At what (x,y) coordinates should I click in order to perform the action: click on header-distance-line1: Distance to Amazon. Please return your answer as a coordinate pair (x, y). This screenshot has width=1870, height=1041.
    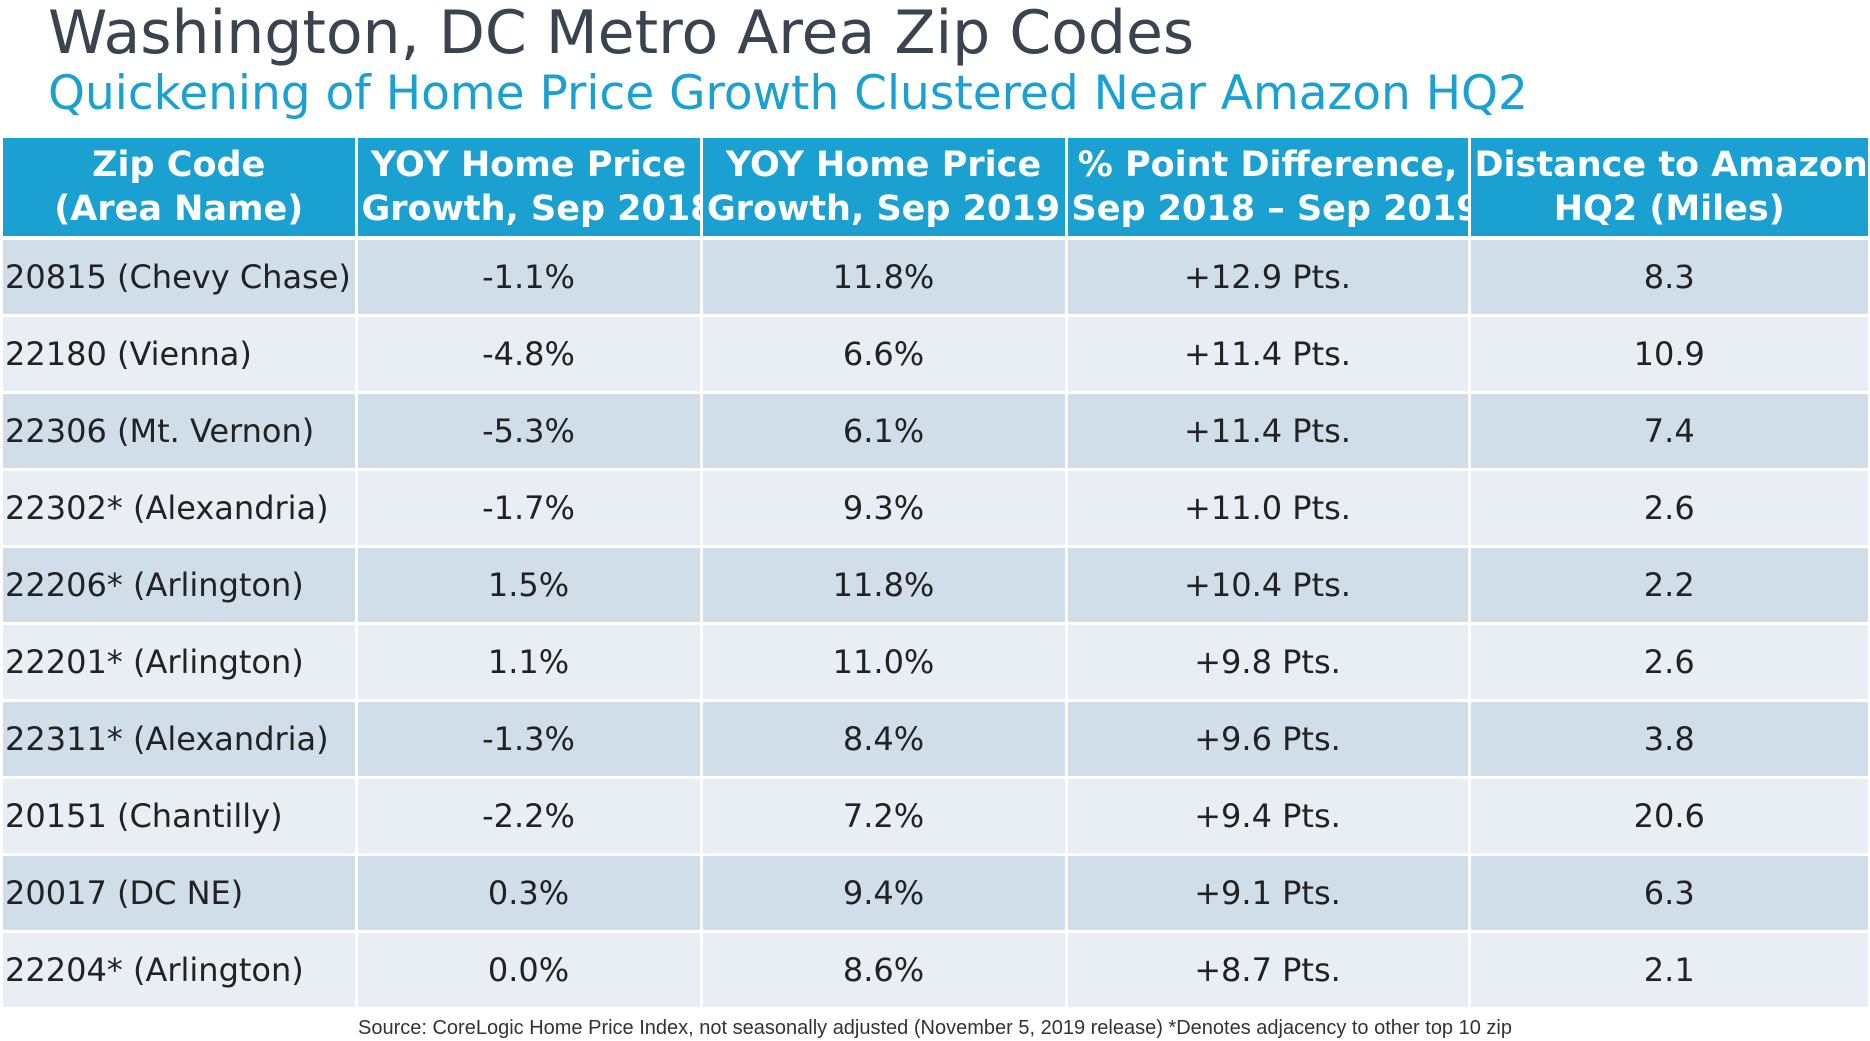
    Looking at the image, I should click on (1671, 165).